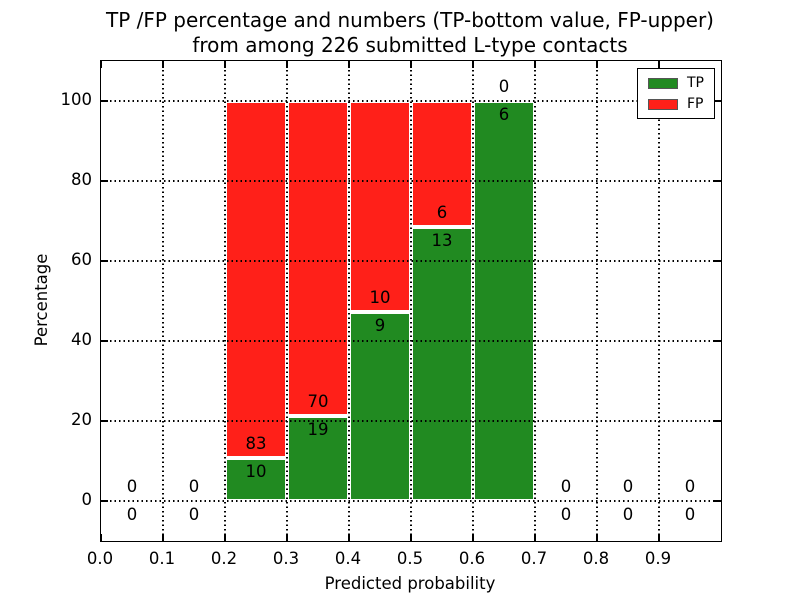 The height and width of the screenshot is (600, 800). What do you see at coordinates (81, 179) in the screenshot?
I see `y-tick-label: 80` at bounding box center [81, 179].